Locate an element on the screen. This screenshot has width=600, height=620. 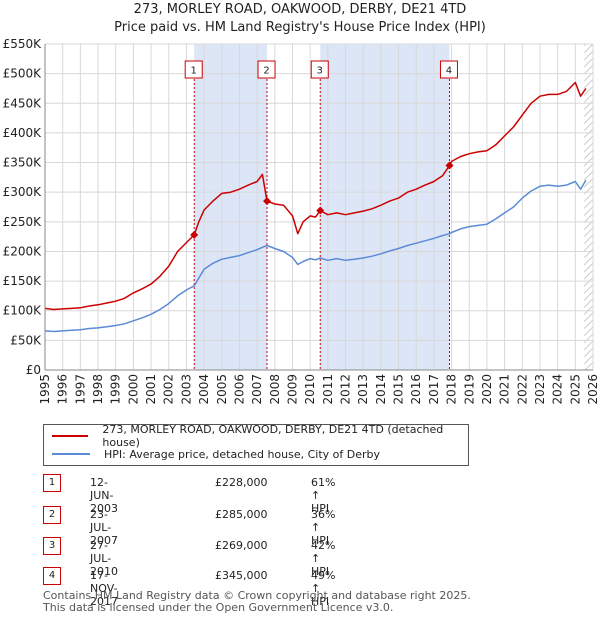
sale-marker-label: 2 is located at coordinates (266, 71).